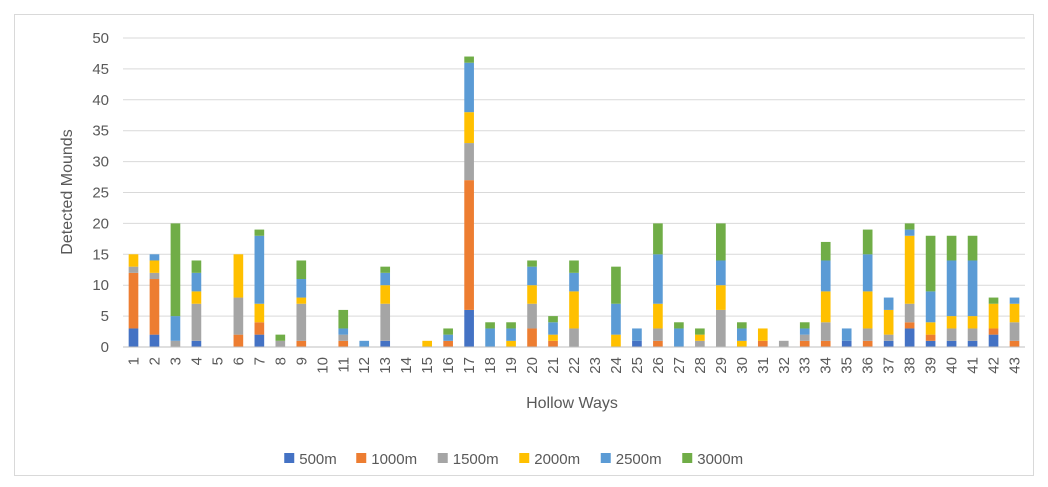  What do you see at coordinates (100, 69) in the screenshot?
I see `y-tick-label: 45` at bounding box center [100, 69].